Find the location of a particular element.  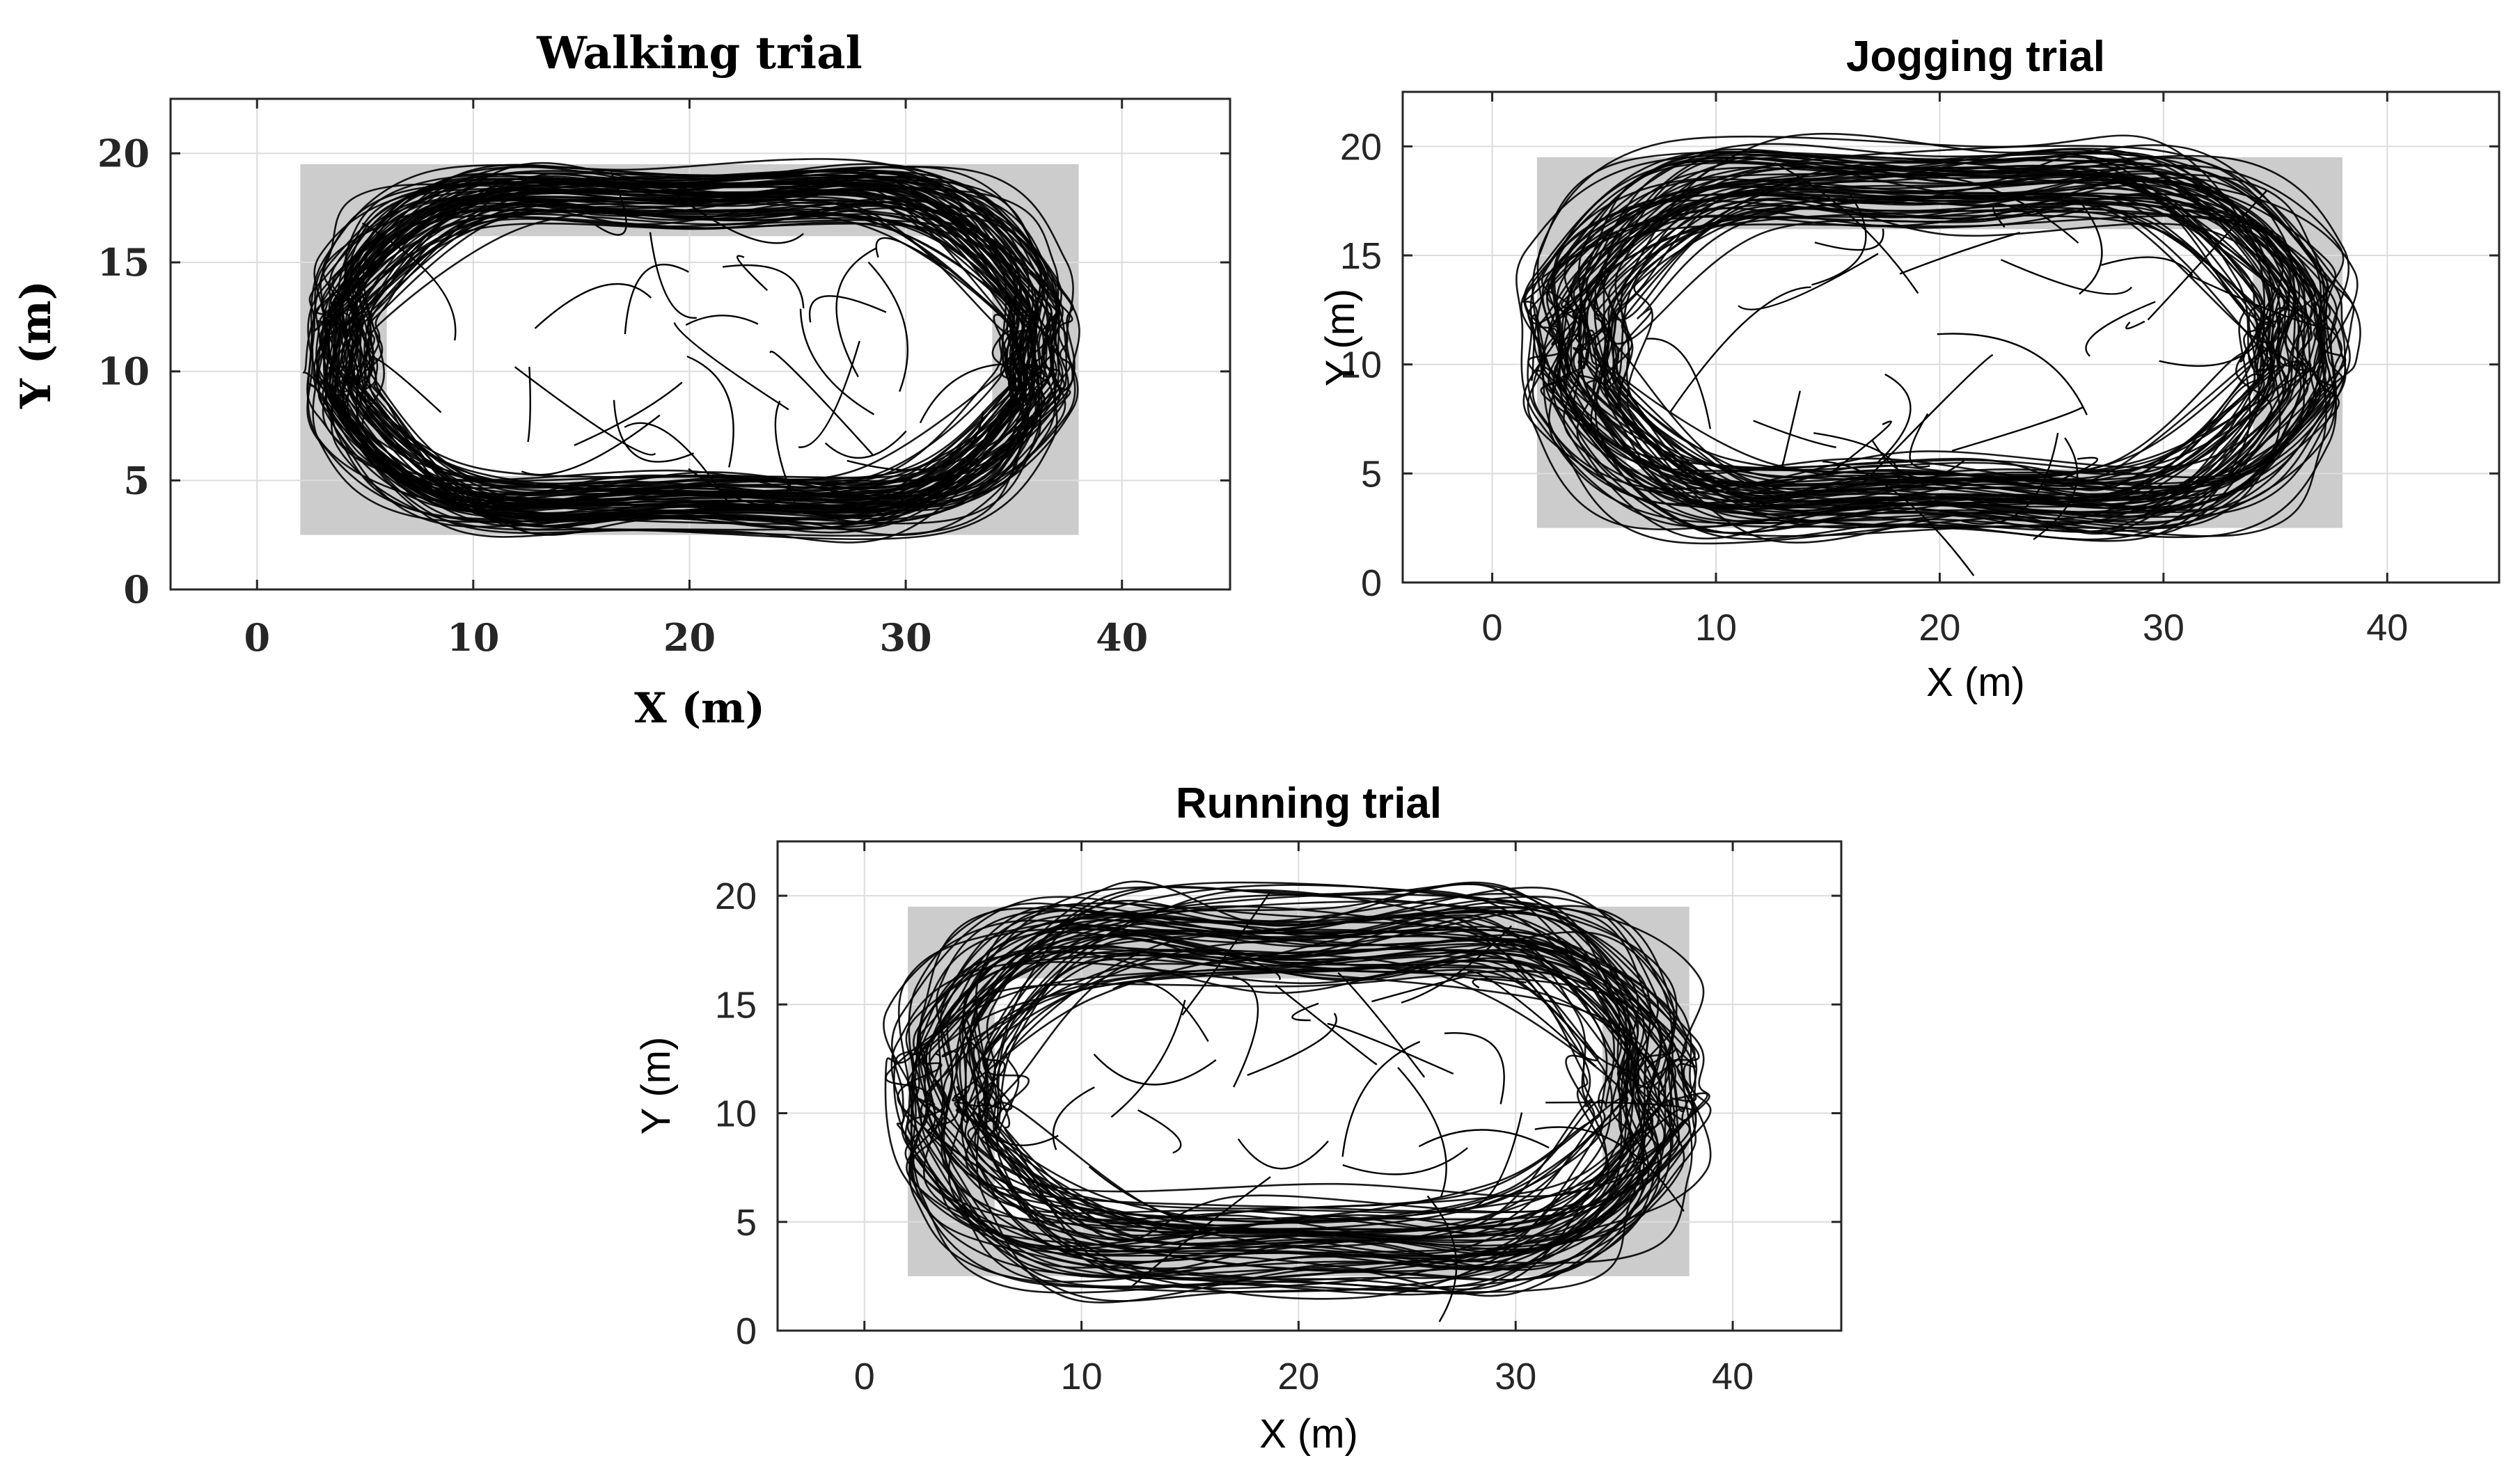

running-trajectory-series is located at coordinates (1297, 1101).